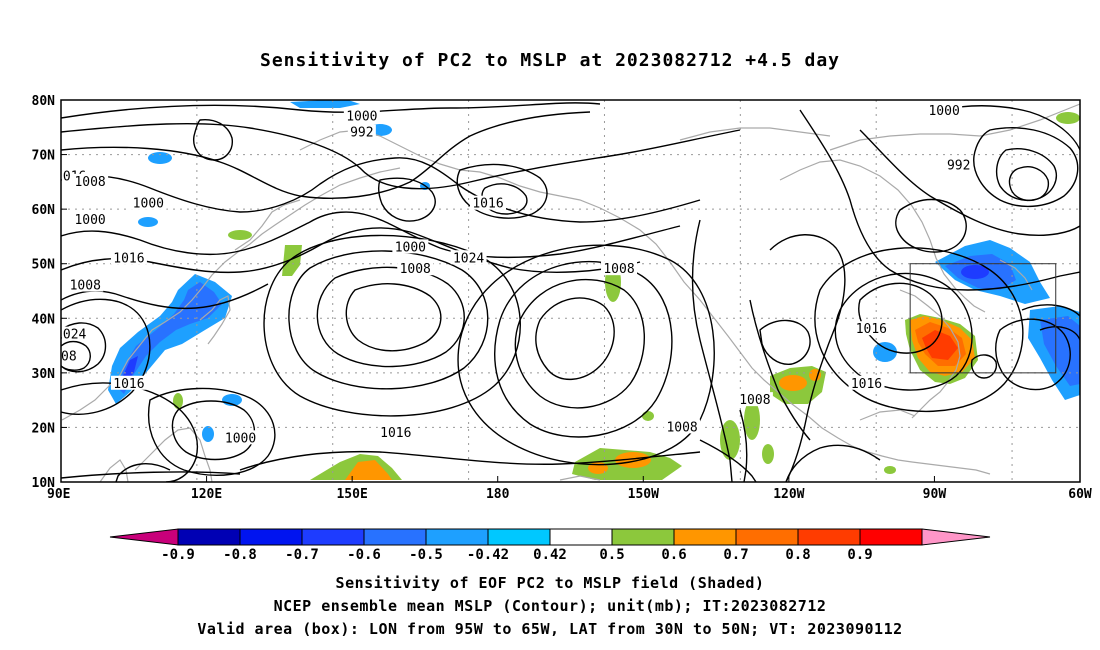 The image size is (1100, 650). I want to click on lat-tick-label: 40N, so click(44, 319).